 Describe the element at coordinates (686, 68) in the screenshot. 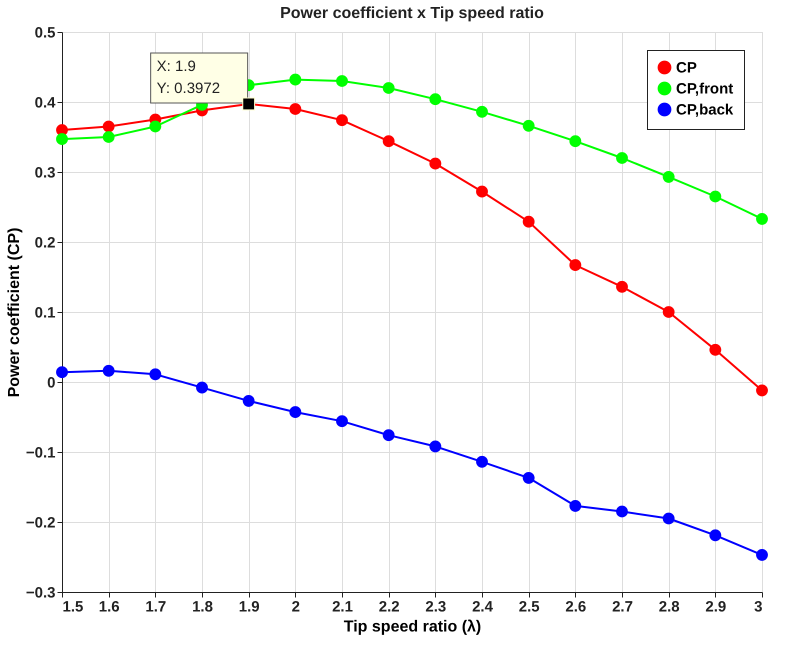

I see `legend-label: CP` at that location.